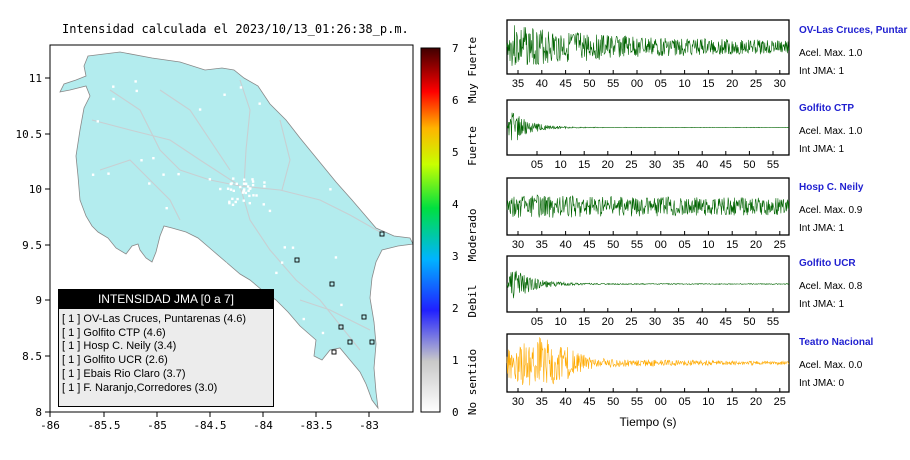  Describe the element at coordinates (38, 412) in the screenshot. I see `map-y-tick-label: 8` at that location.